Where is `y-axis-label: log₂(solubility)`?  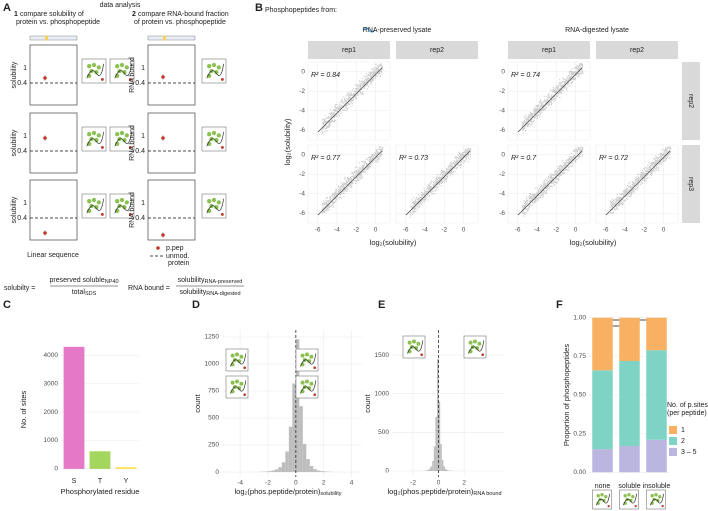
y-axis-label: log₂(solubility) is located at coordinates (287, 141).